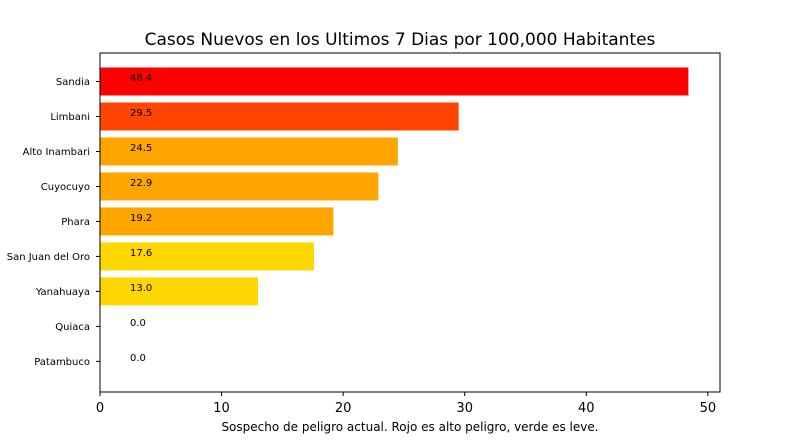 Image resolution: width=800 pixels, height=440 pixels. What do you see at coordinates (221, 408) in the screenshot?
I see `x-tick-label-1: 10` at bounding box center [221, 408].